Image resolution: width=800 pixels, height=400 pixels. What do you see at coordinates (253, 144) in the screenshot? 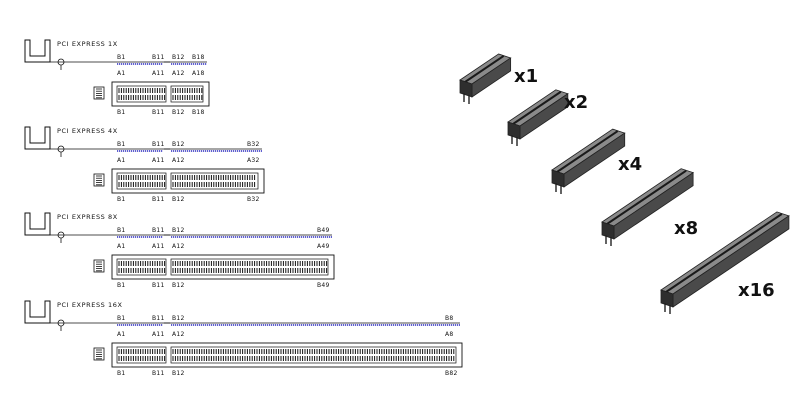
I see `pin-label-top: B32` at bounding box center [253, 144].